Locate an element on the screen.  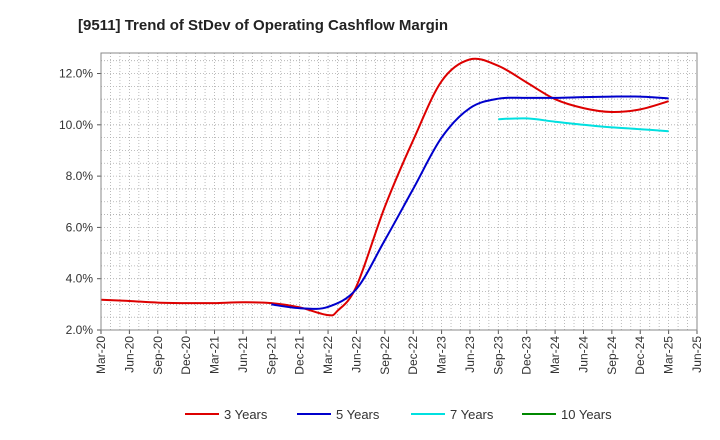
y-tick-label: 10.0% is located at coordinates (76, 125).